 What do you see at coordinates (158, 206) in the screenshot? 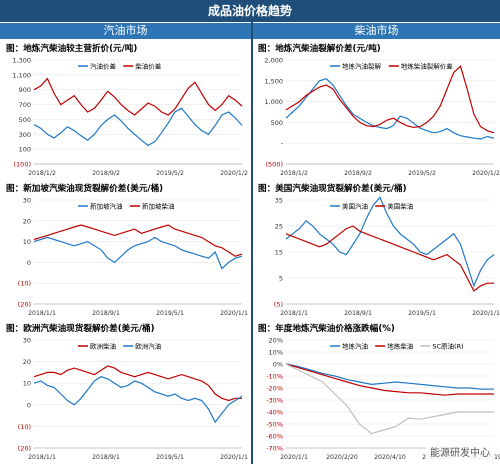
I see `legend-label: 新加坡柴油` at bounding box center [158, 206].